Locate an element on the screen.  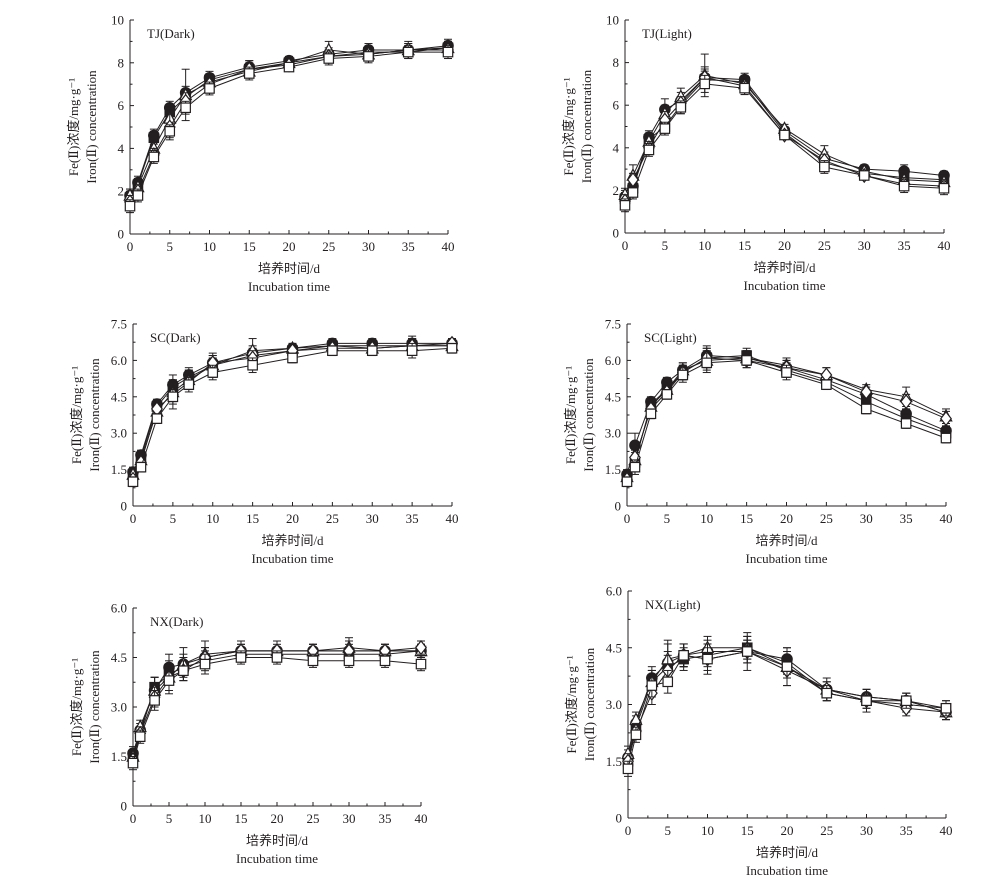
chart-title: TJ(Dark) is located at coordinates (171, 33).